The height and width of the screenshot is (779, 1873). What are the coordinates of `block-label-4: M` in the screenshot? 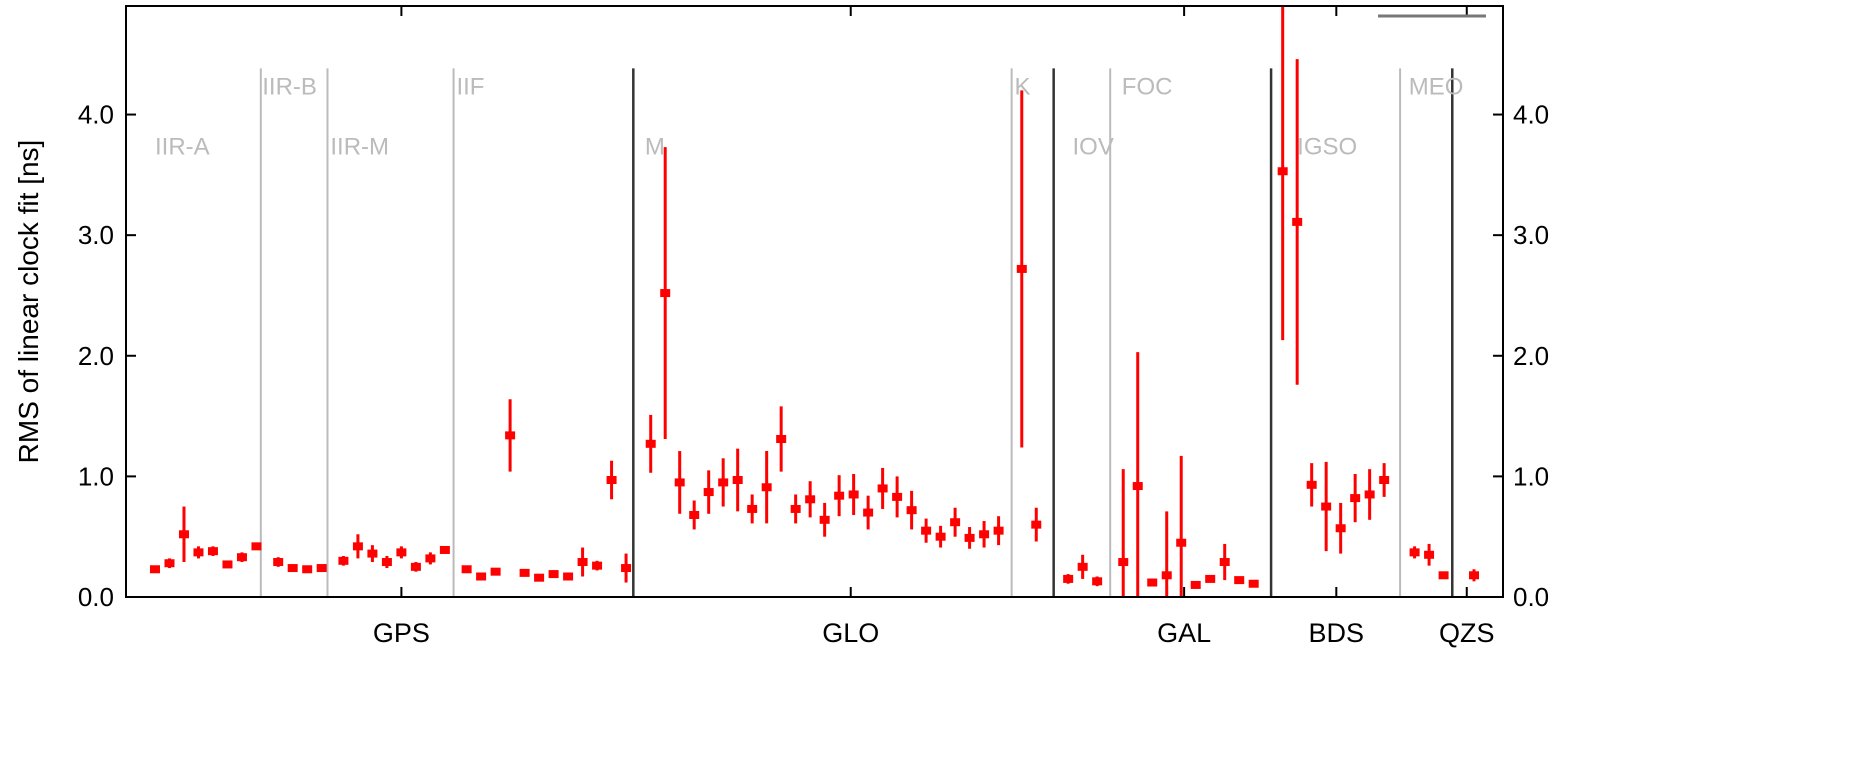 It's located at (655, 147).